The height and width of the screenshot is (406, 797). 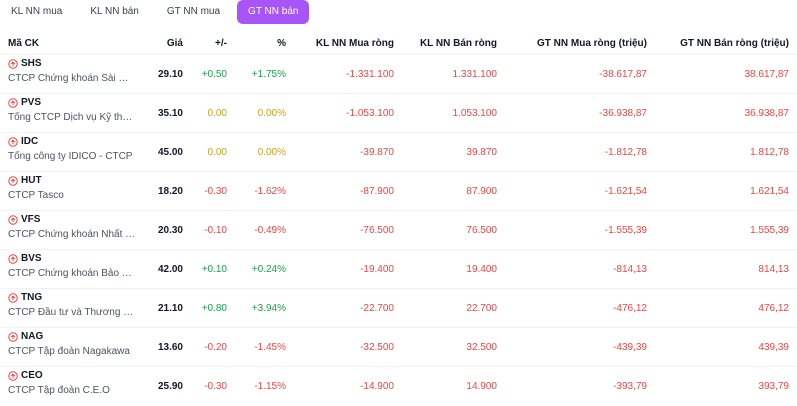 What do you see at coordinates (268, 308) in the screenshot?
I see `percent-cell: +3.94%` at bounding box center [268, 308].